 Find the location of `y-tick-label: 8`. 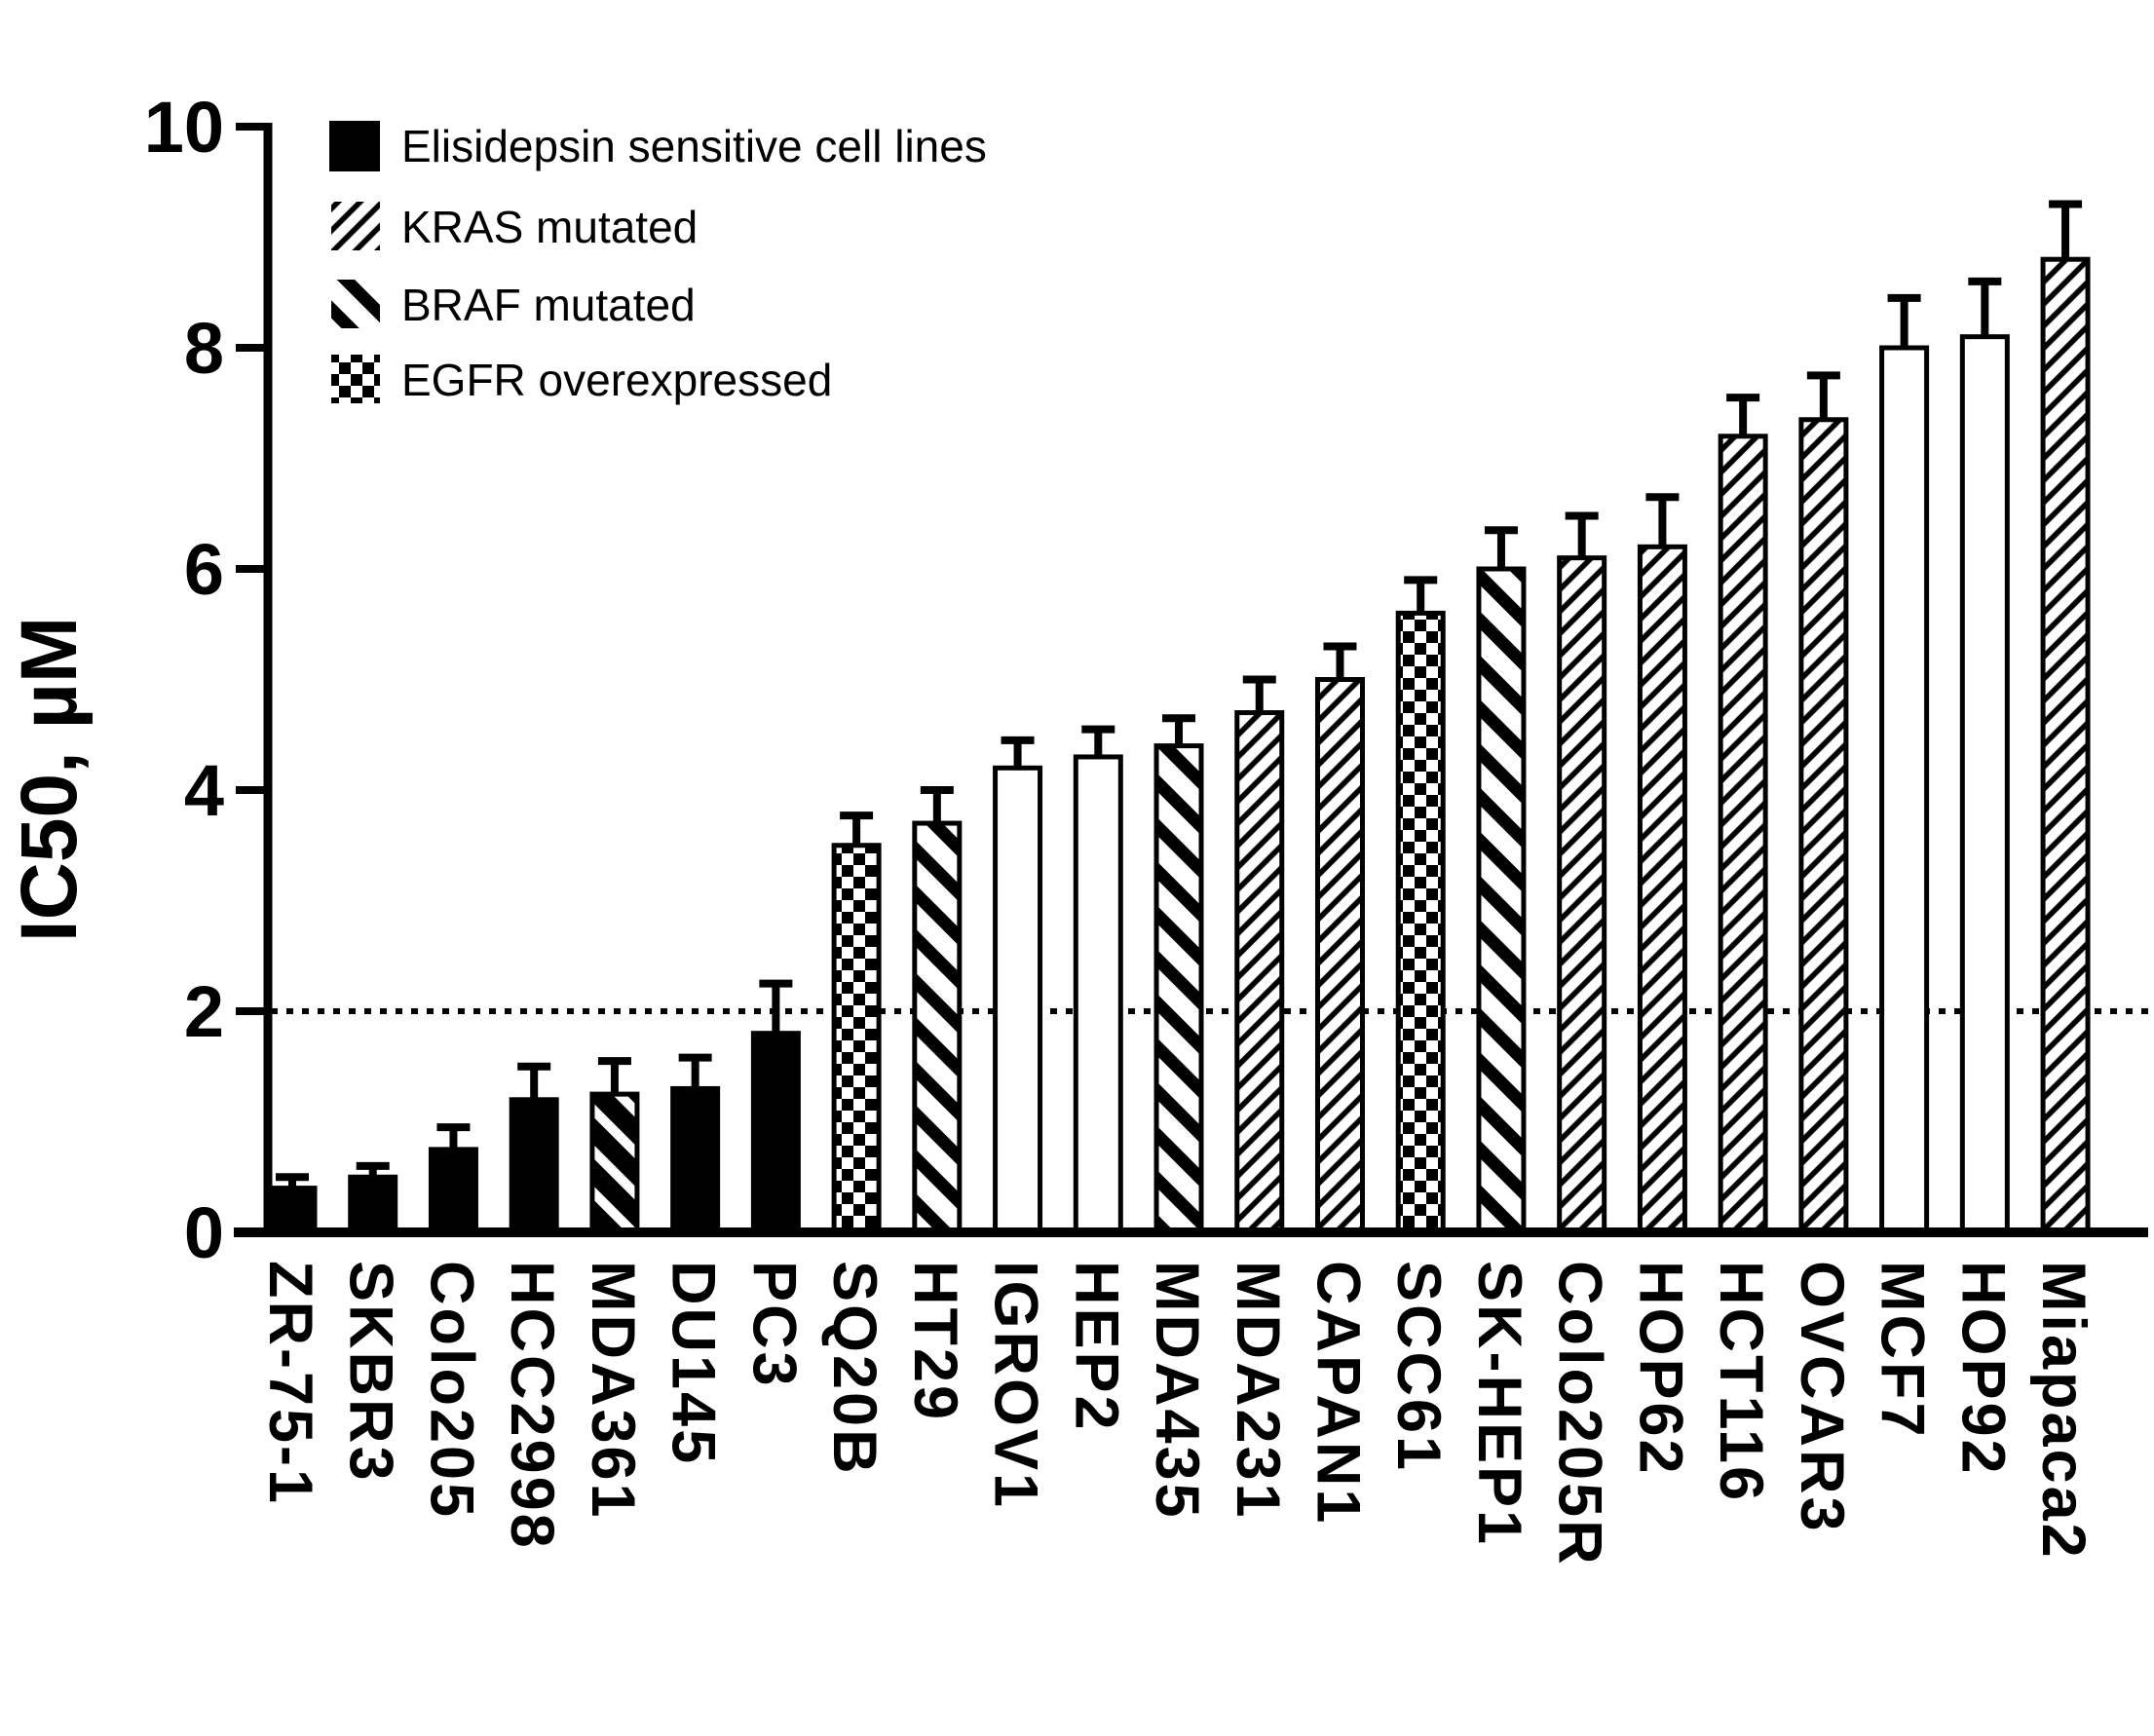

y-tick-label: 8 is located at coordinates (204, 348).